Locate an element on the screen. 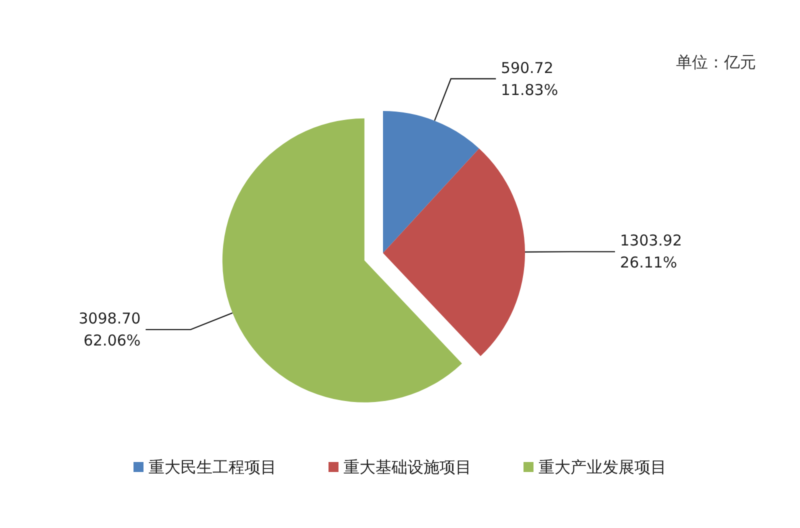 This screenshot has height=528, width=800. text: 单位：亿元 is located at coordinates (716, 62).